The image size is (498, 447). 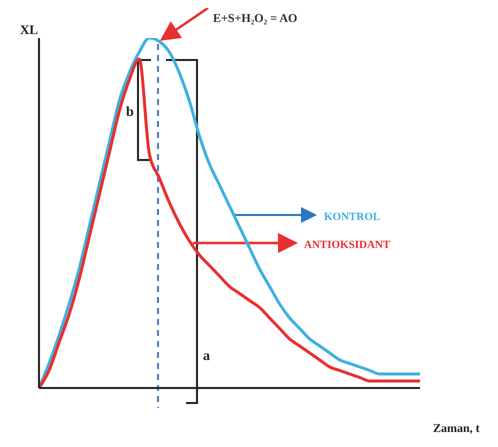 I want to click on text: E+S+H₂O₂ = AO, so click(x=255, y=18).